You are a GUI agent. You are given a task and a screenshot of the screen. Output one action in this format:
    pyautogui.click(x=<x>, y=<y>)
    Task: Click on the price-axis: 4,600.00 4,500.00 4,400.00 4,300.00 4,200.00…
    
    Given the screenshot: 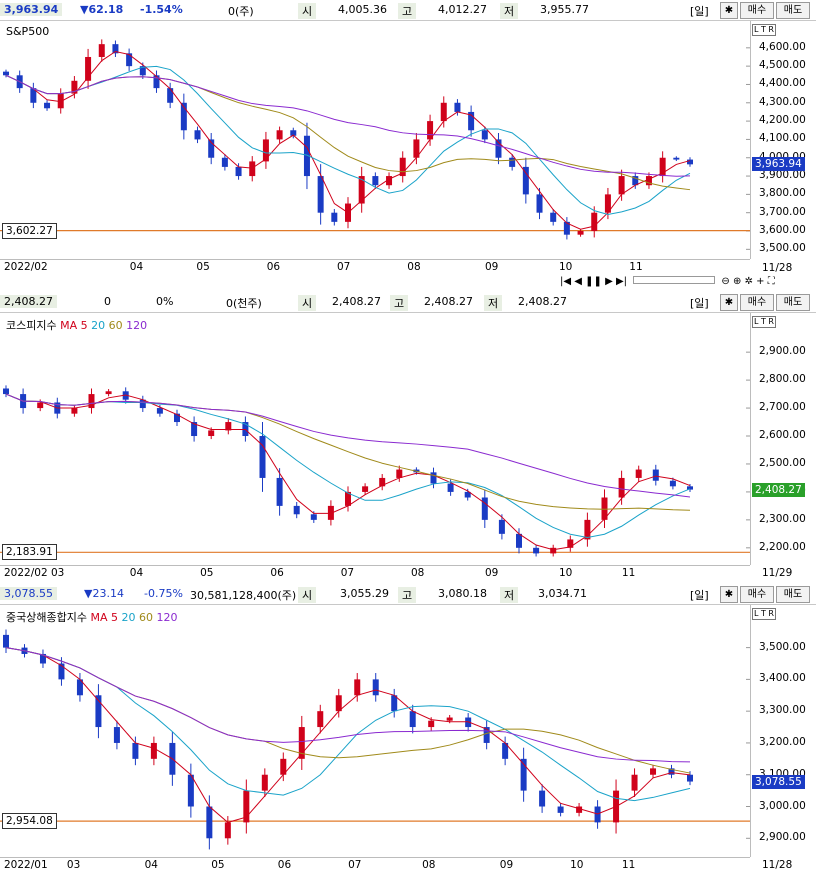 What is the action you would take?
    pyautogui.click(x=783, y=140)
    